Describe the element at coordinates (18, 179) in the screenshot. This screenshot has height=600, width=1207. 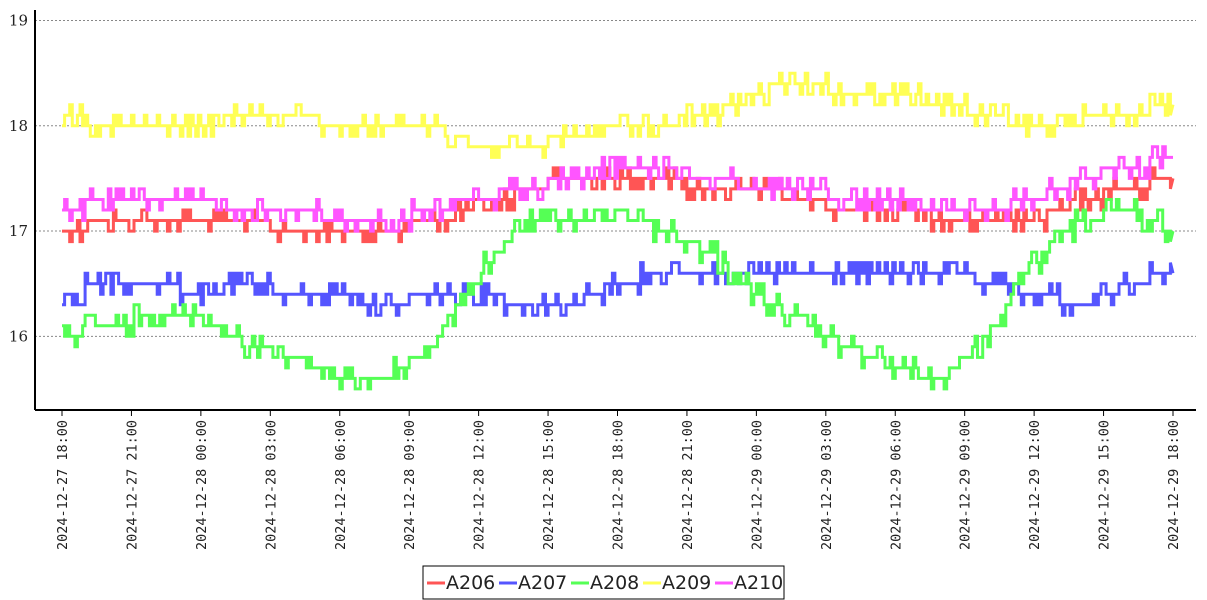
I see `y-axis-ticks: 16 17 18 19` at that location.